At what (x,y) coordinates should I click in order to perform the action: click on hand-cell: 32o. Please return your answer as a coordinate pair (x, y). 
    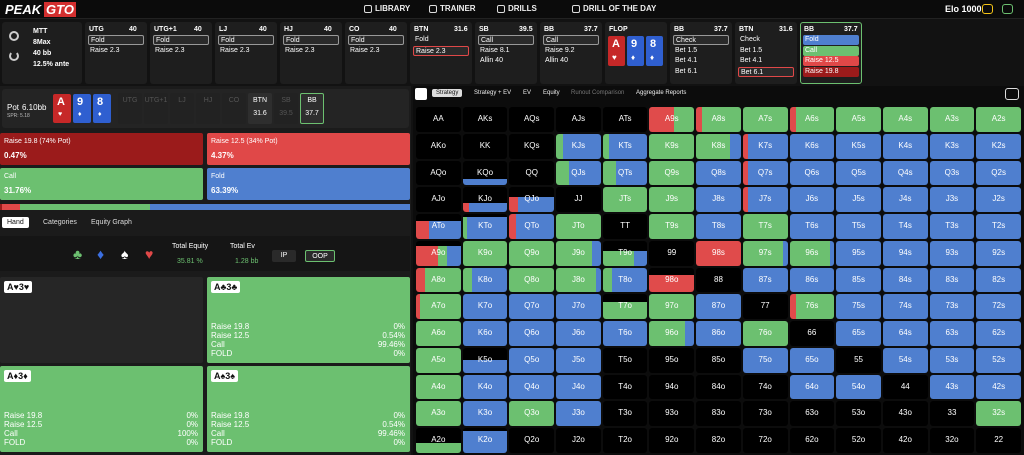
    Looking at the image, I should click on (952, 440).